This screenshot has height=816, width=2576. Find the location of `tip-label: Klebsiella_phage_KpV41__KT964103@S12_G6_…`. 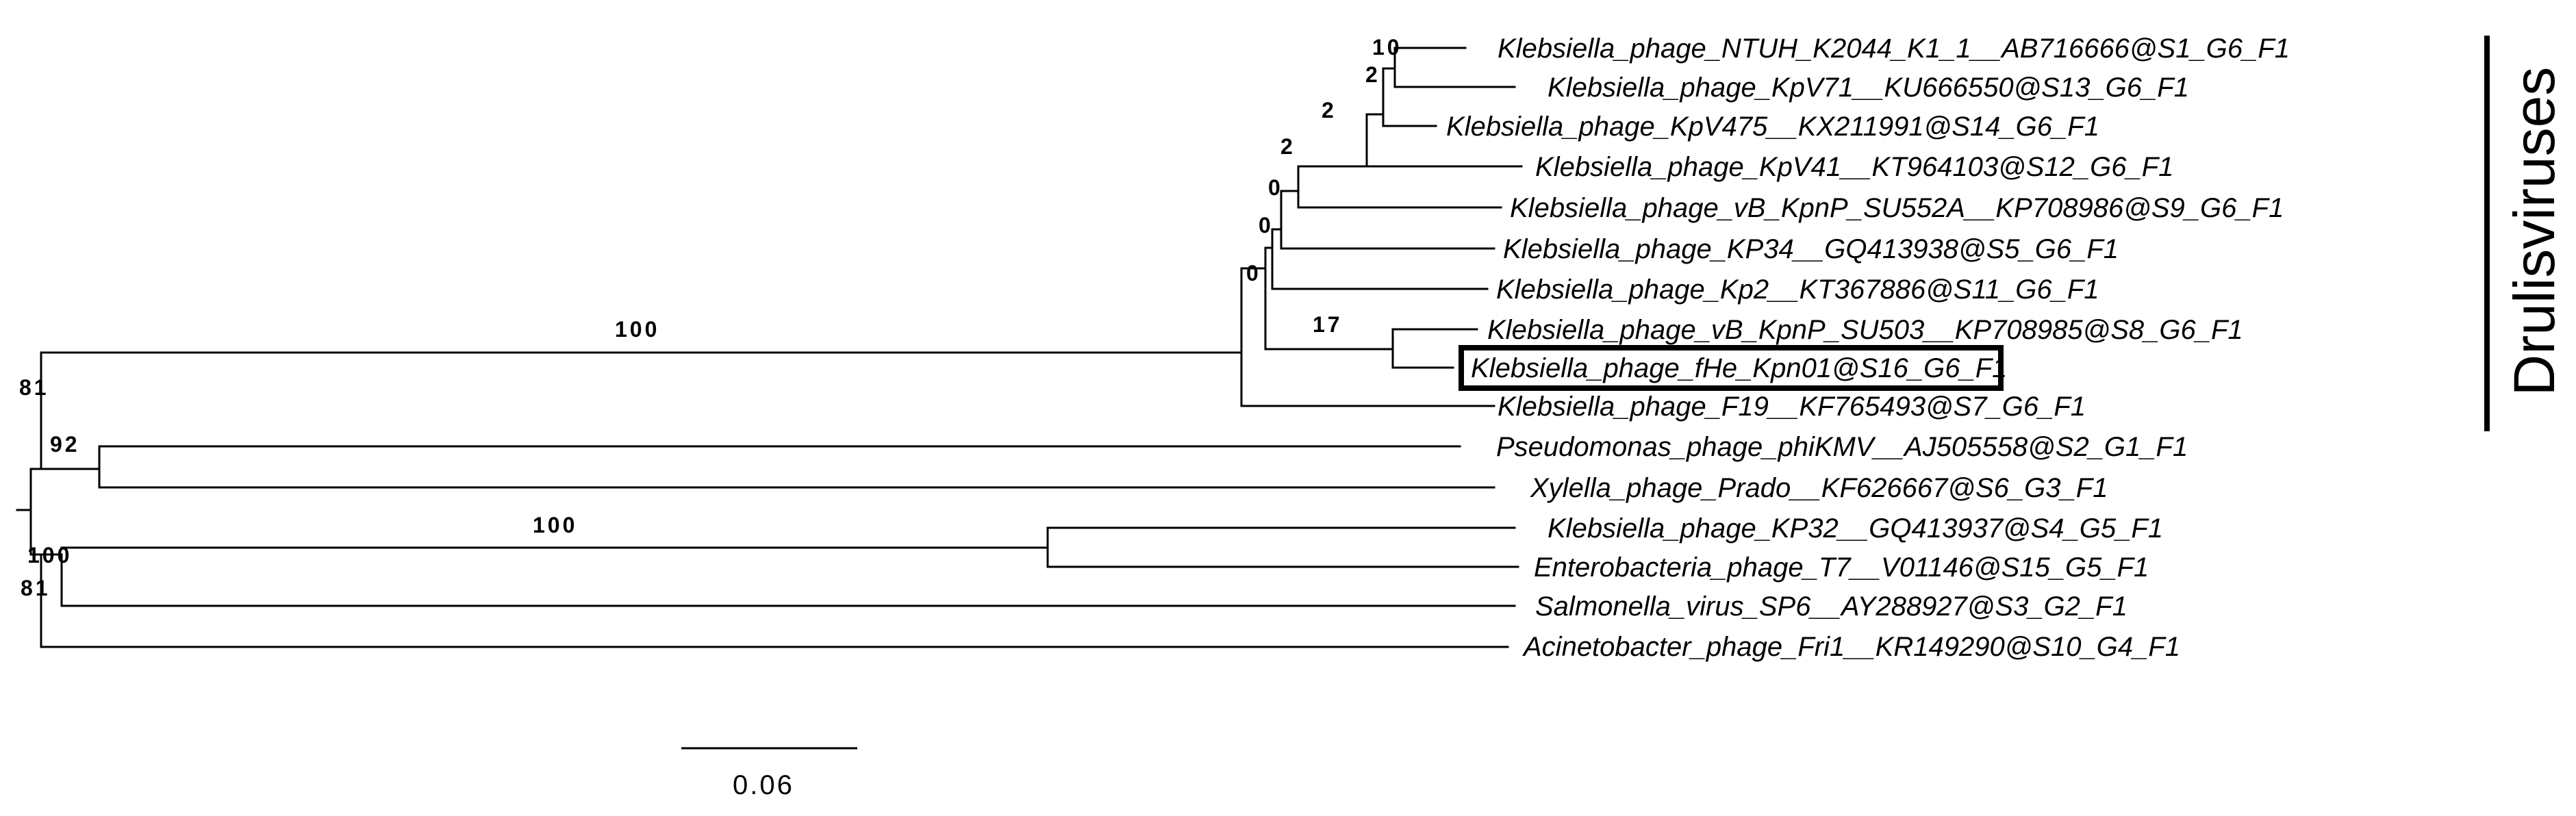

tip-label: Klebsiella_phage_KpV41__KT964103@S12_G6_… is located at coordinates (1854, 167).